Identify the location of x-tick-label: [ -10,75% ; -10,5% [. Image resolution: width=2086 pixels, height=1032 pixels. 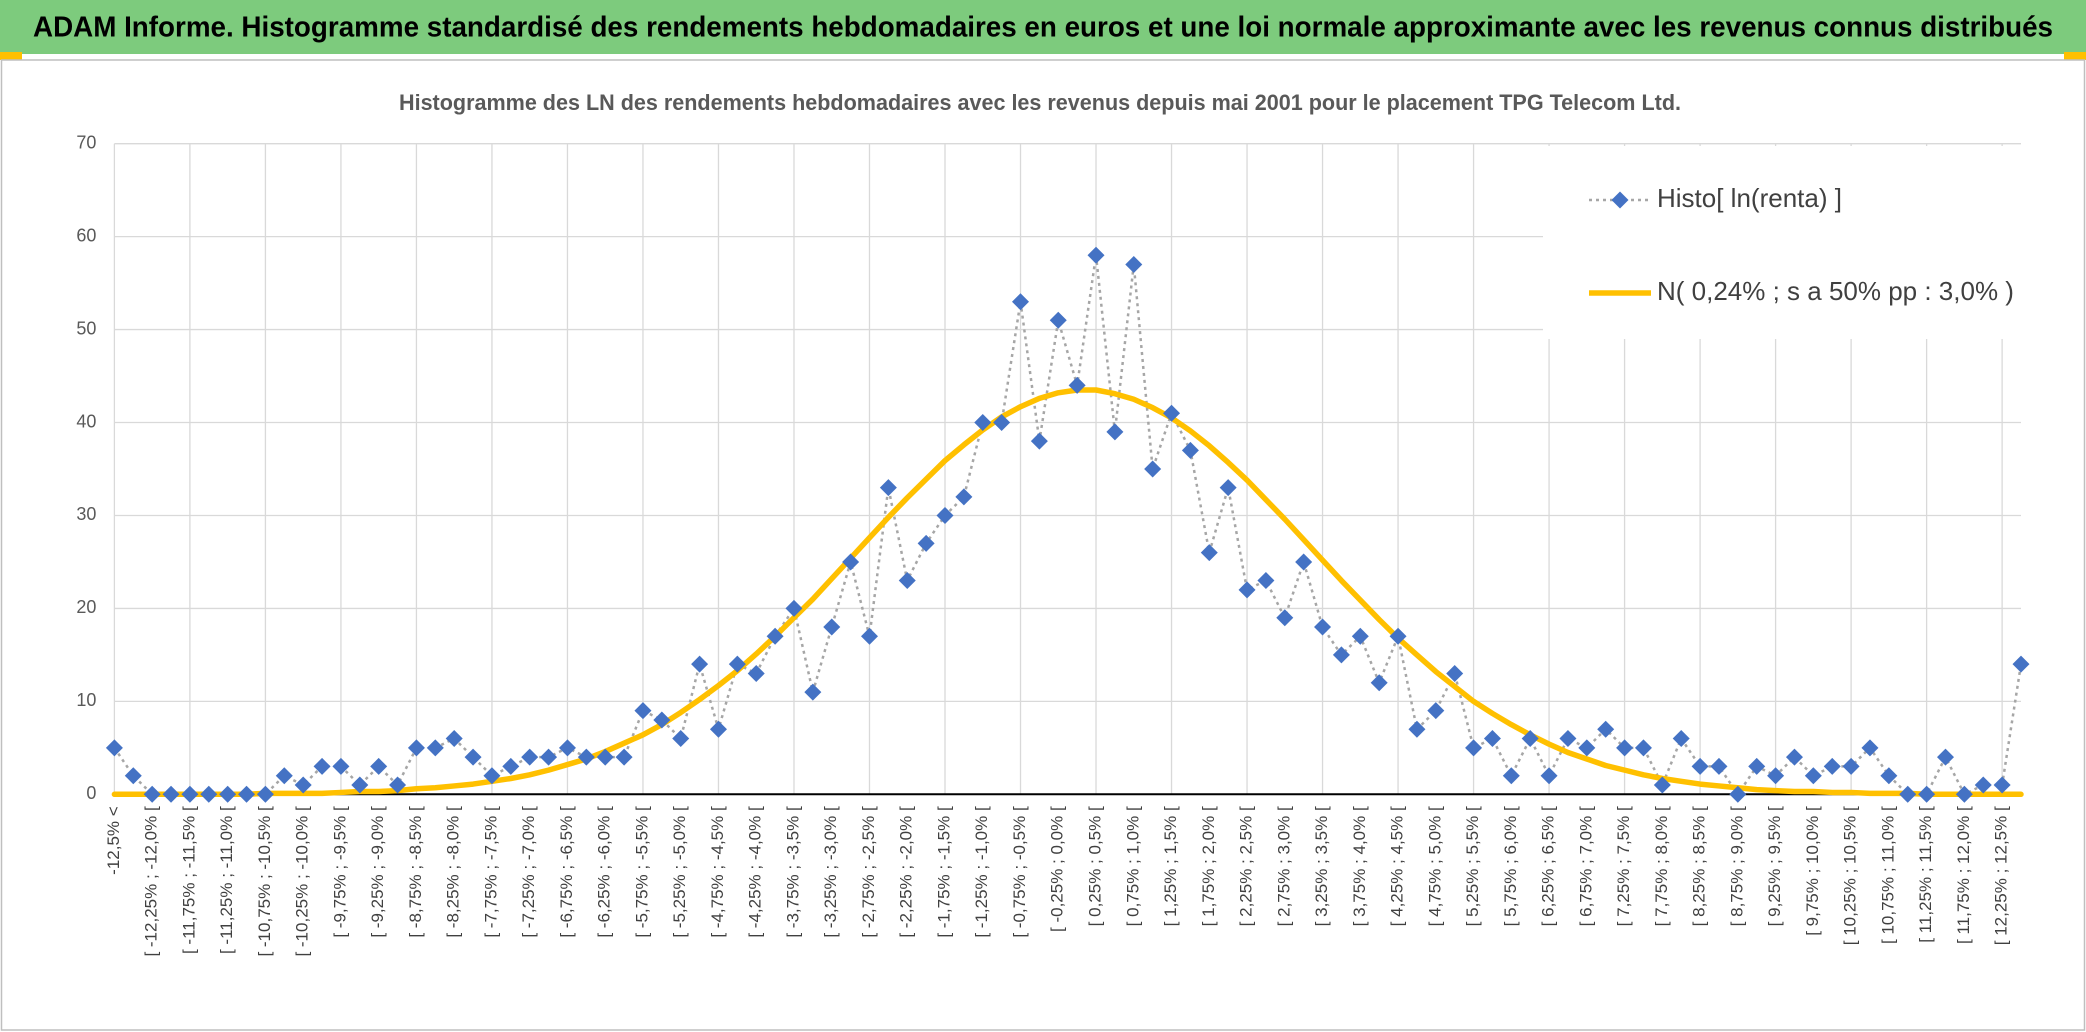
(264, 881).